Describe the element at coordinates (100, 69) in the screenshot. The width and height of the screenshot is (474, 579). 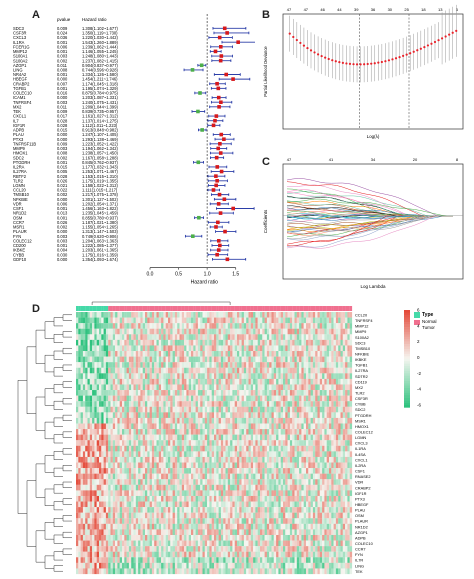
I see `hr-label: 0.744(0.596~0.928)` at that location.